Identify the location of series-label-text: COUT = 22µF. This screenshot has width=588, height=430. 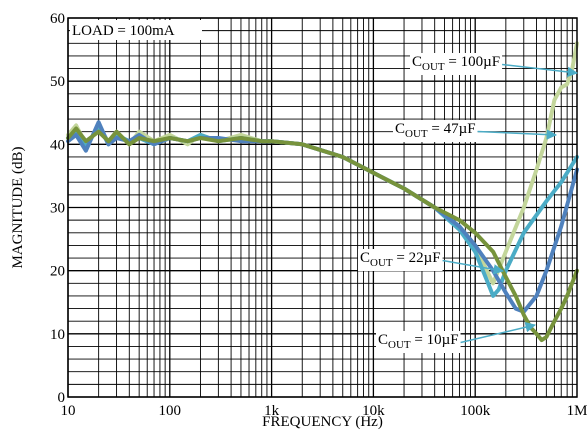
(400, 259).